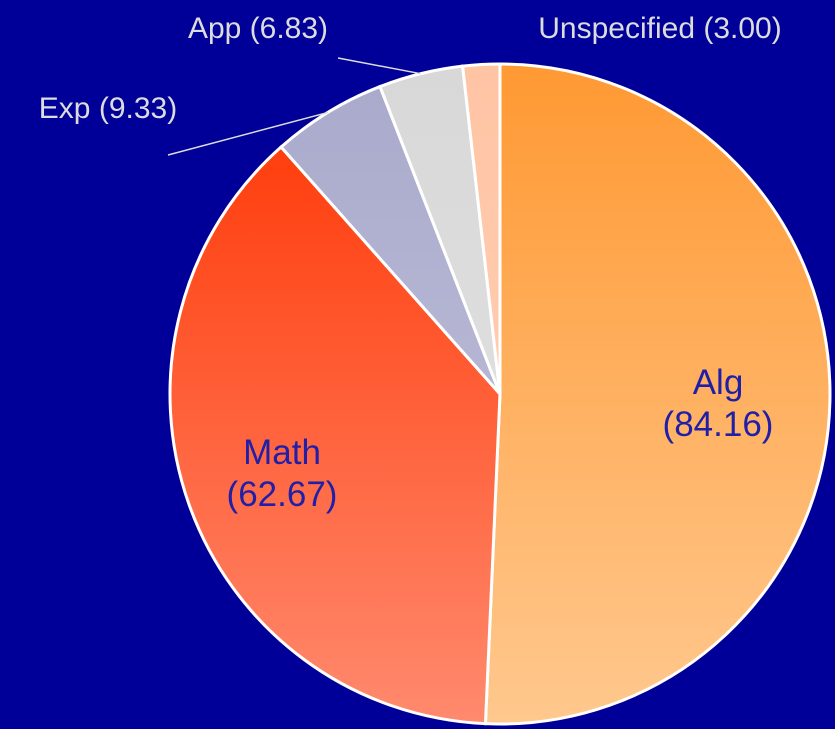 Image resolution: width=835 pixels, height=729 pixels. I want to click on slice-value: (84.16), so click(718, 424).